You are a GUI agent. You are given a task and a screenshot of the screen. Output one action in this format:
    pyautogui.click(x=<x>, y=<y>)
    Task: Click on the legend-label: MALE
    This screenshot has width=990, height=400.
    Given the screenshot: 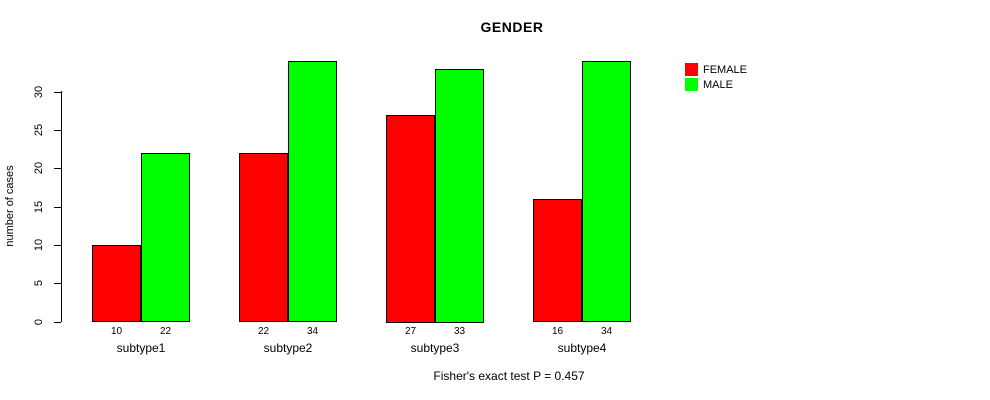 What is the action you would take?
    pyautogui.click(x=718, y=84)
    